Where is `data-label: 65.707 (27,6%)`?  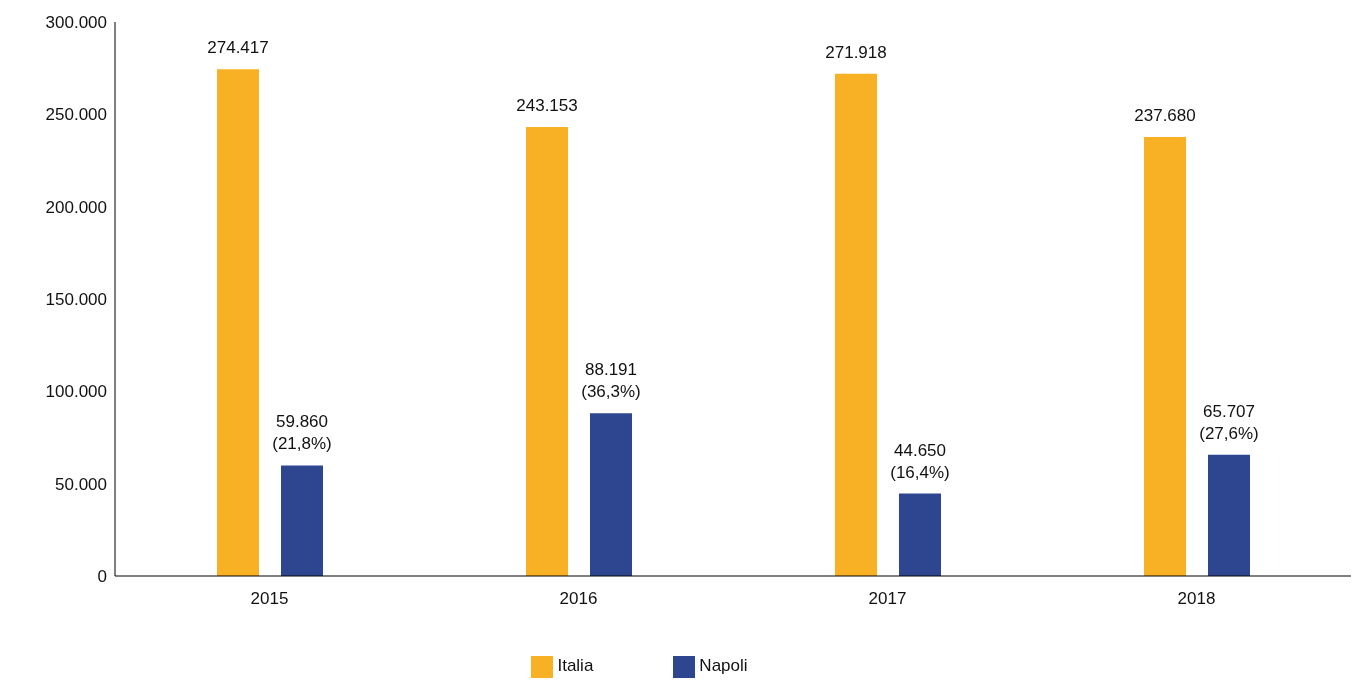 data-label: 65.707 (27,6%) is located at coordinates (1229, 422).